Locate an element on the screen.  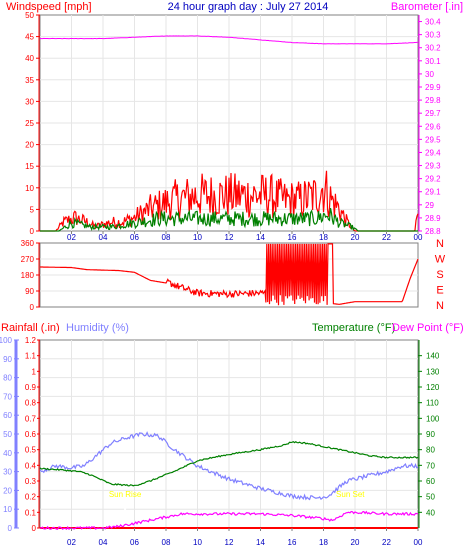
temperature-series is located at coordinates (229, 463).